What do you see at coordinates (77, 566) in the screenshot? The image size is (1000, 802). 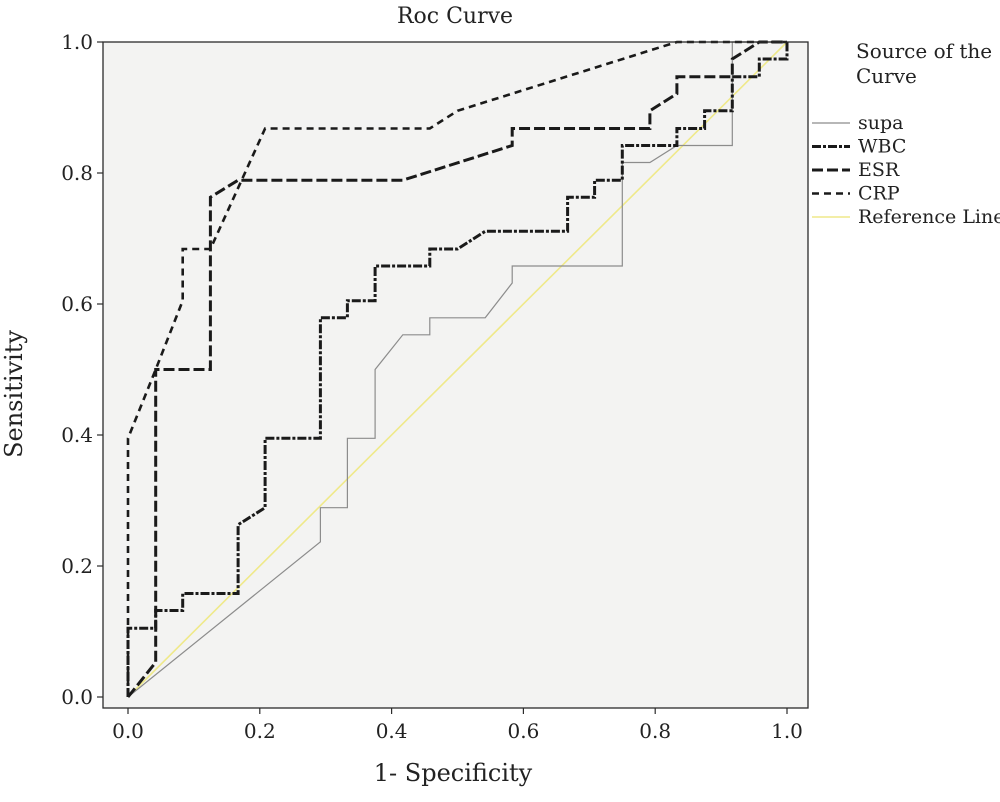 I see `y-tick-label: 0.2` at bounding box center [77, 566].